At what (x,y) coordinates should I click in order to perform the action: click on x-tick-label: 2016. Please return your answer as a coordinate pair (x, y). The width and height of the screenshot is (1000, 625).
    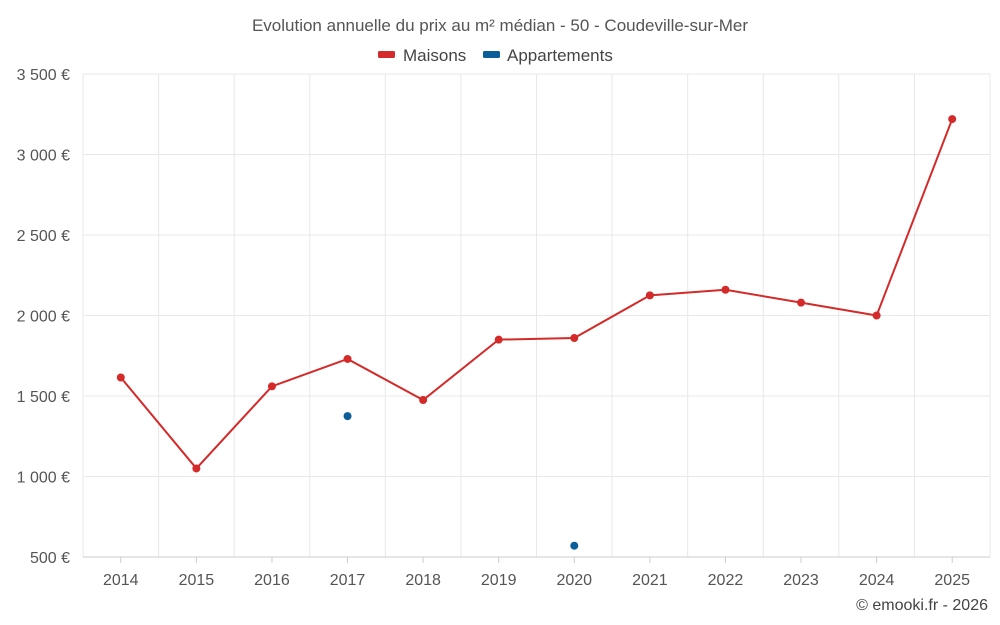
    Looking at the image, I should click on (272, 580).